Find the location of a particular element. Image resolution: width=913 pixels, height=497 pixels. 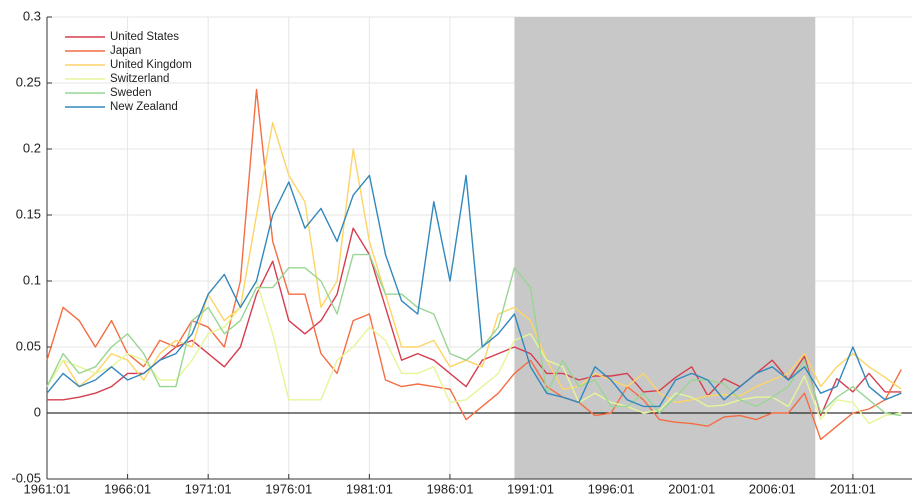

x-tick-label: 1976:01 is located at coordinates (288, 488).